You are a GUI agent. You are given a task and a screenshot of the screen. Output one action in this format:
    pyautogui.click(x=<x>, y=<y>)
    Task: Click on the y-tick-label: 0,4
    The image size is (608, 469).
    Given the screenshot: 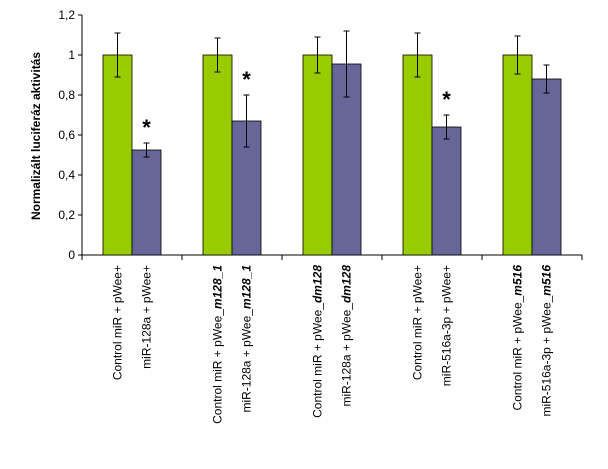 What is the action you would take?
    pyautogui.click(x=66, y=175)
    